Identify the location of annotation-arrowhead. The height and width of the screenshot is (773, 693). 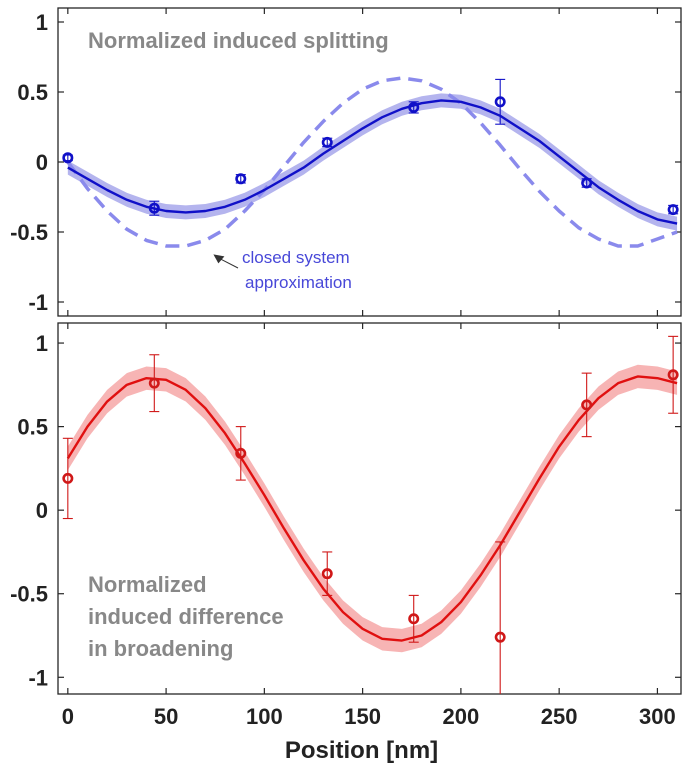
(219, 259).